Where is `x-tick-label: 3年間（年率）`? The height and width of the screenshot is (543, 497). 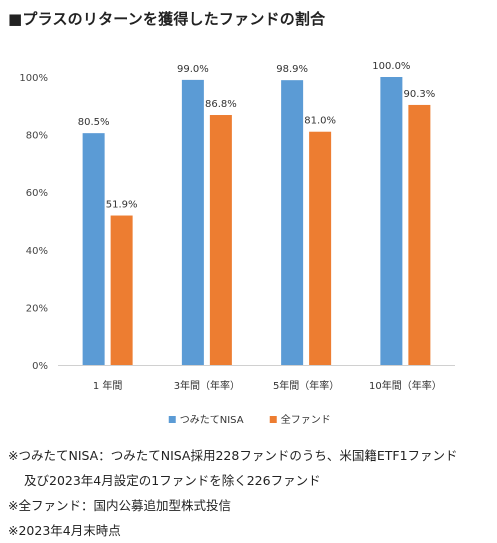
x-tick-label: 3年間（年率） is located at coordinates (207, 385).